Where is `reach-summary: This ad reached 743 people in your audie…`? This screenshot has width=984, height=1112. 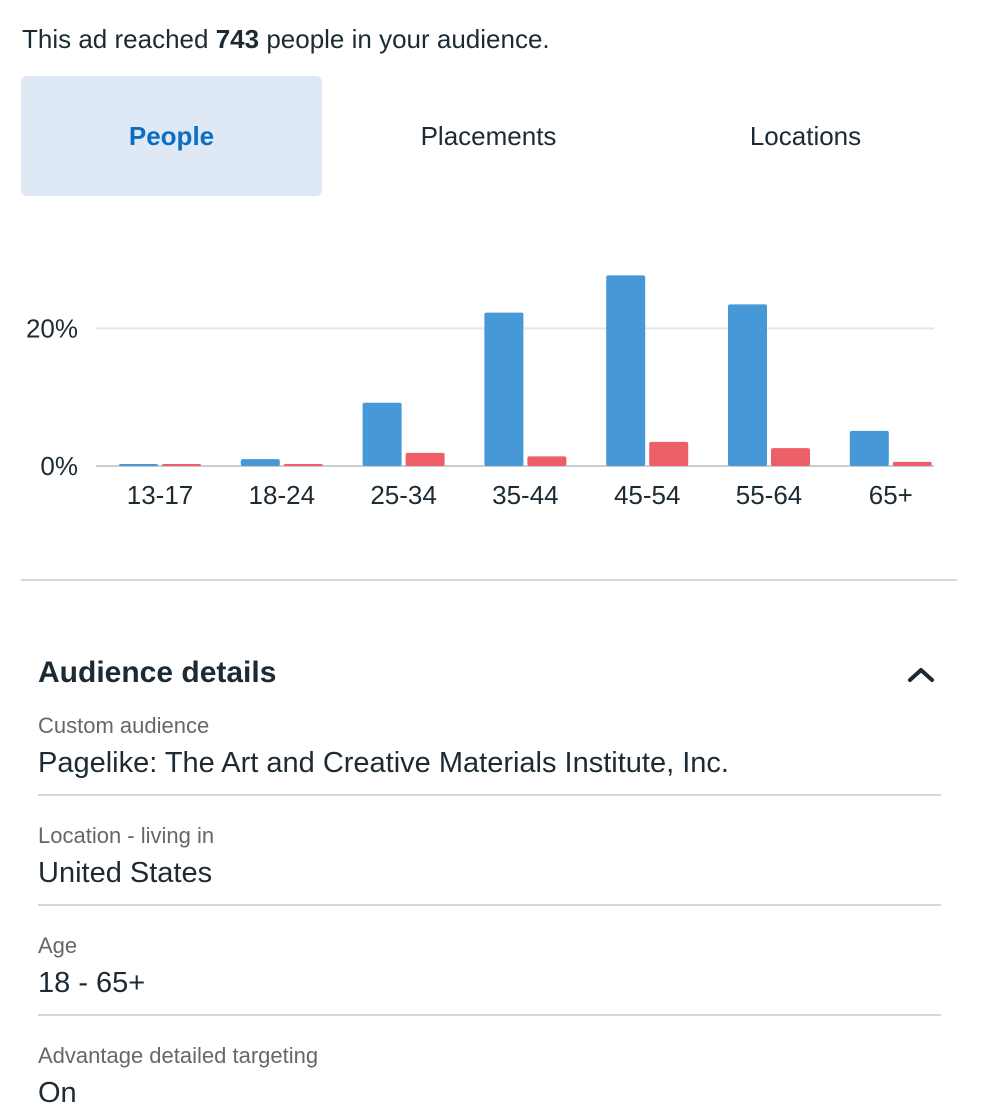
reach-summary: This ad reached 743 people in your audie… is located at coordinates (286, 39).